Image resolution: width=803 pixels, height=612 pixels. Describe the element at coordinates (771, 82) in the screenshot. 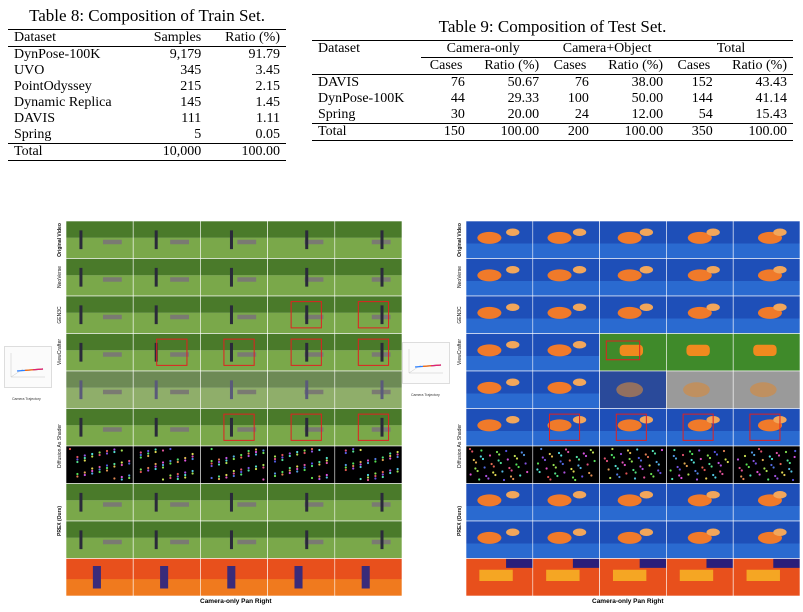

I see `table-cell: 43.43` at that location.